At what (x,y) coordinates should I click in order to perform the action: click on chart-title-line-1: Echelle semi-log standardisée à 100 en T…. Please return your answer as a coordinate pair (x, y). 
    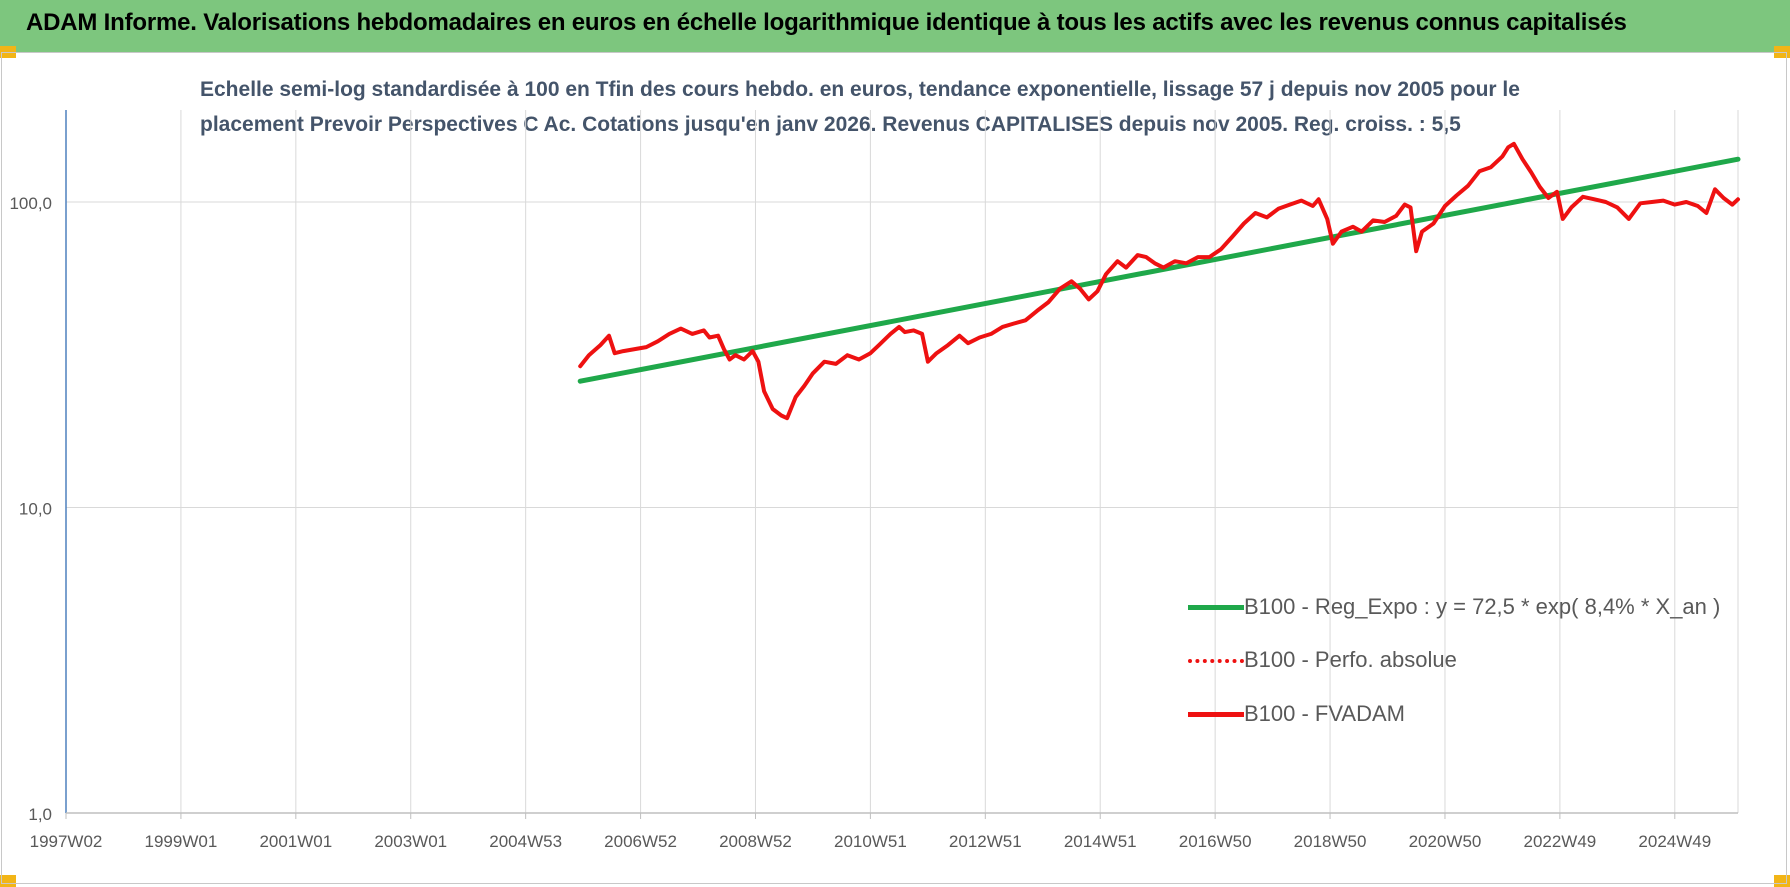
    Looking at the image, I should click on (860, 89).